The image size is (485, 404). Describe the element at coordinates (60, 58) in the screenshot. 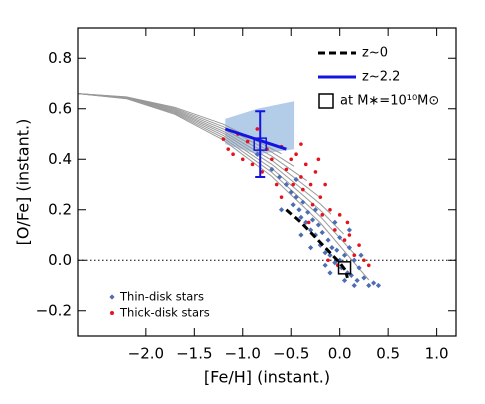

I see `y-tick-label: 0.8` at that location.